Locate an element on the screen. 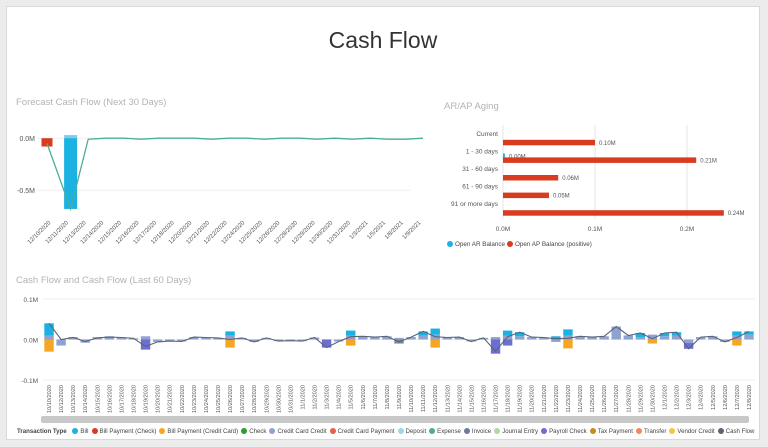 The width and height of the screenshot is (768, 447). cashflow-xtick-label: 11/3/2020 is located at coordinates (328, 397).